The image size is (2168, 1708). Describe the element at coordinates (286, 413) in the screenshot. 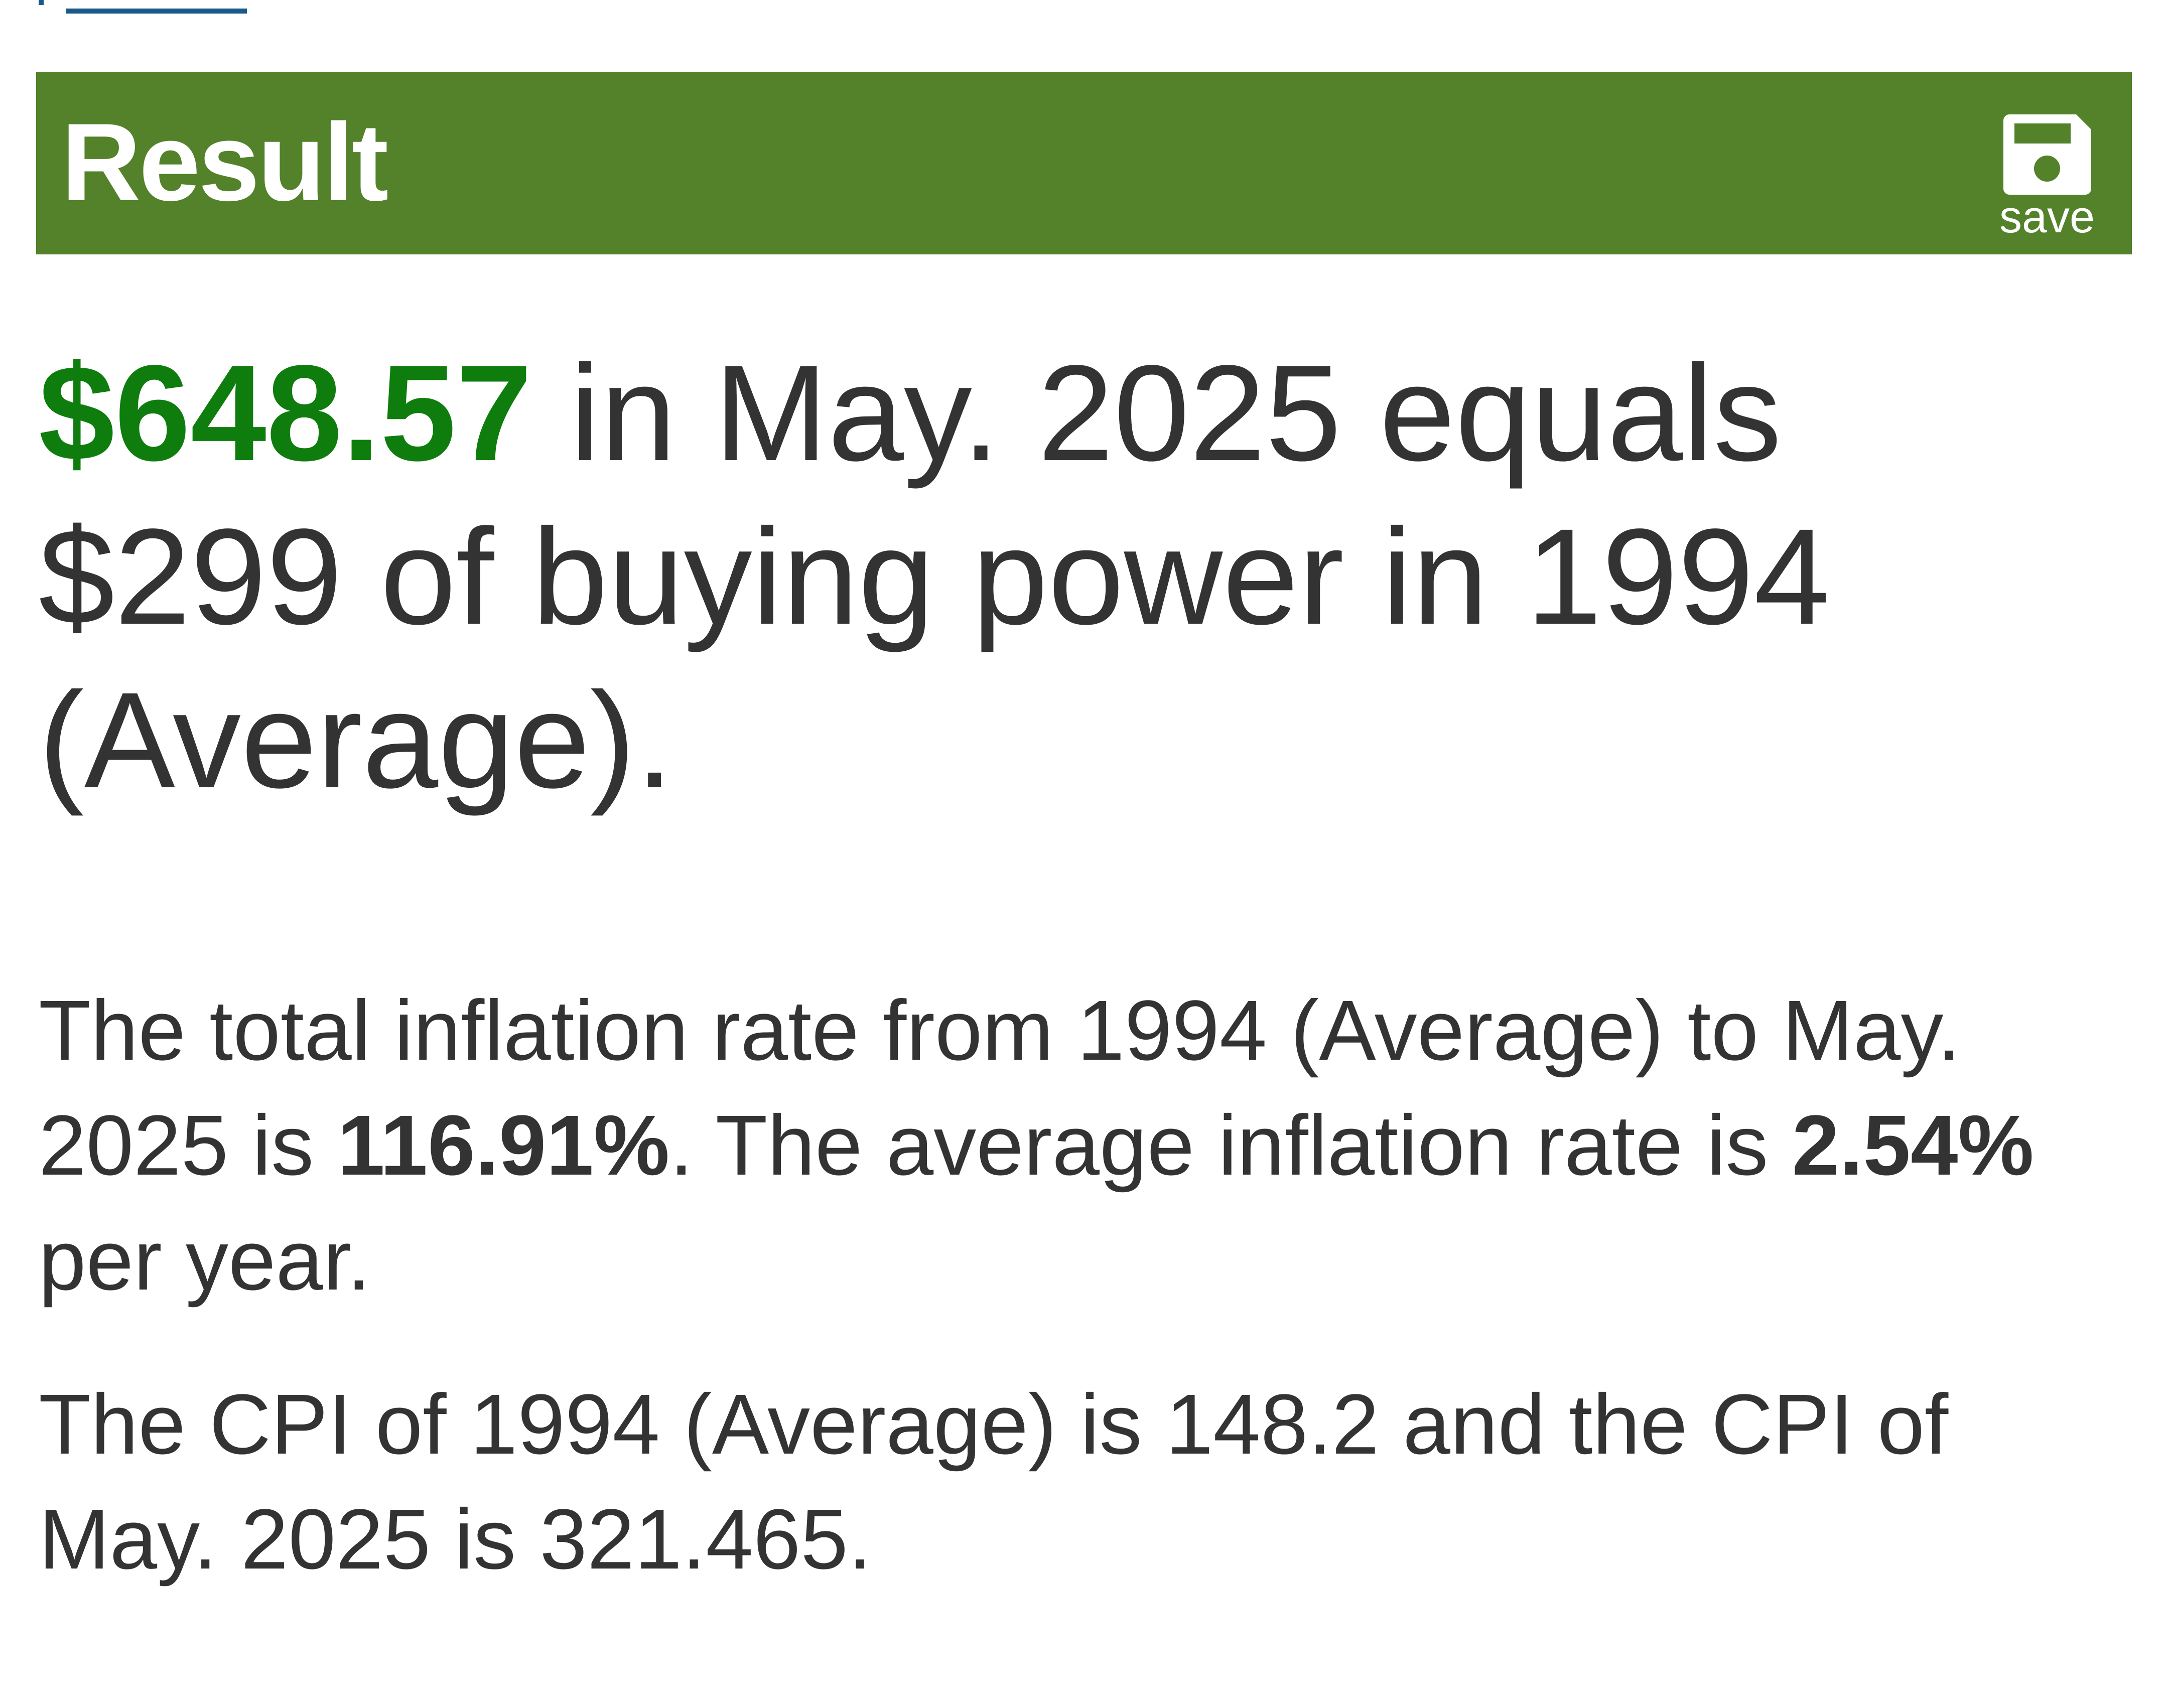

I see `result-amount: $648.57` at that location.